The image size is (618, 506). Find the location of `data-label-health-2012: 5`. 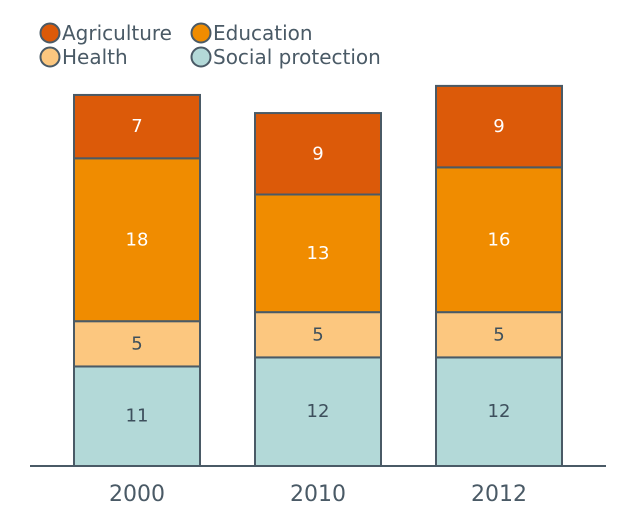

data-label-health-2012: 5 is located at coordinates (498, 334).